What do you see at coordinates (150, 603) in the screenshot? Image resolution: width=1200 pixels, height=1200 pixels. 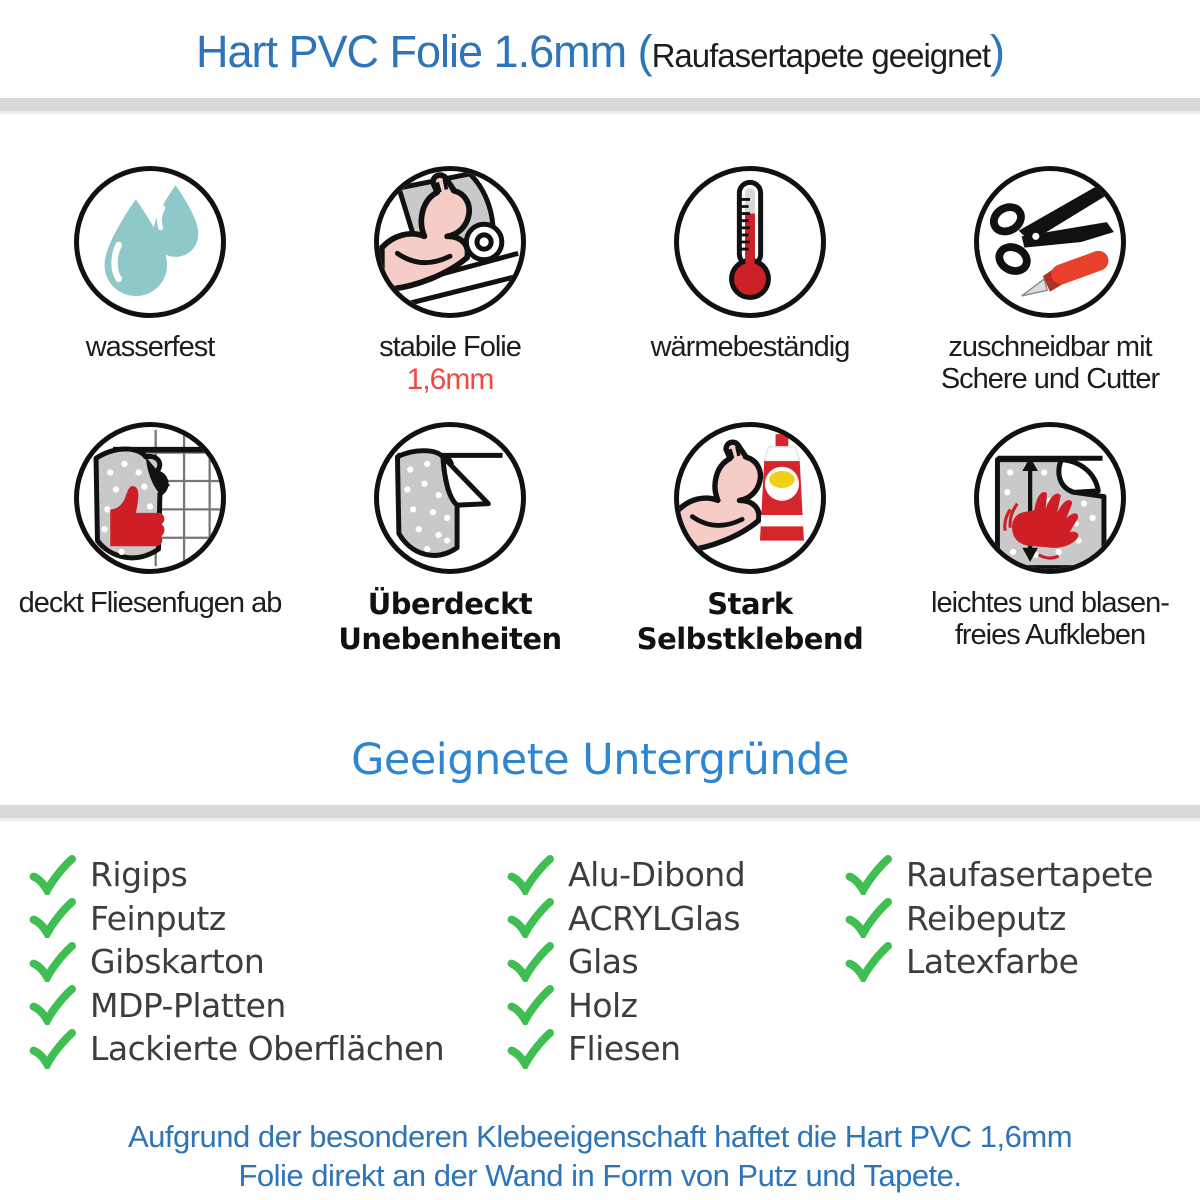 I see `feature-caption: deckt Fliesenfugen ab` at bounding box center [150, 603].